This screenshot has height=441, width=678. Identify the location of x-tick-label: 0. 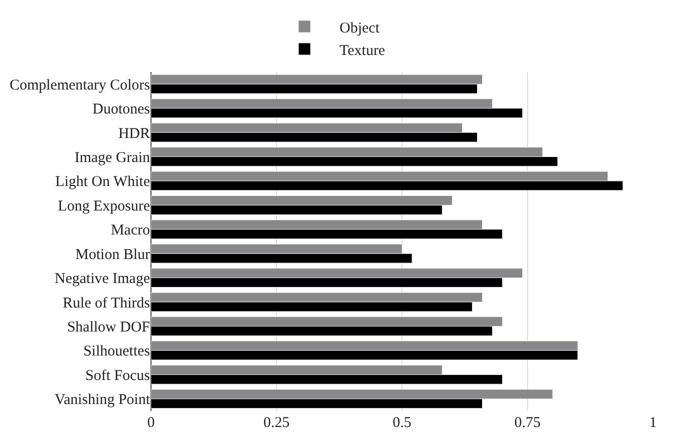
(151, 423).